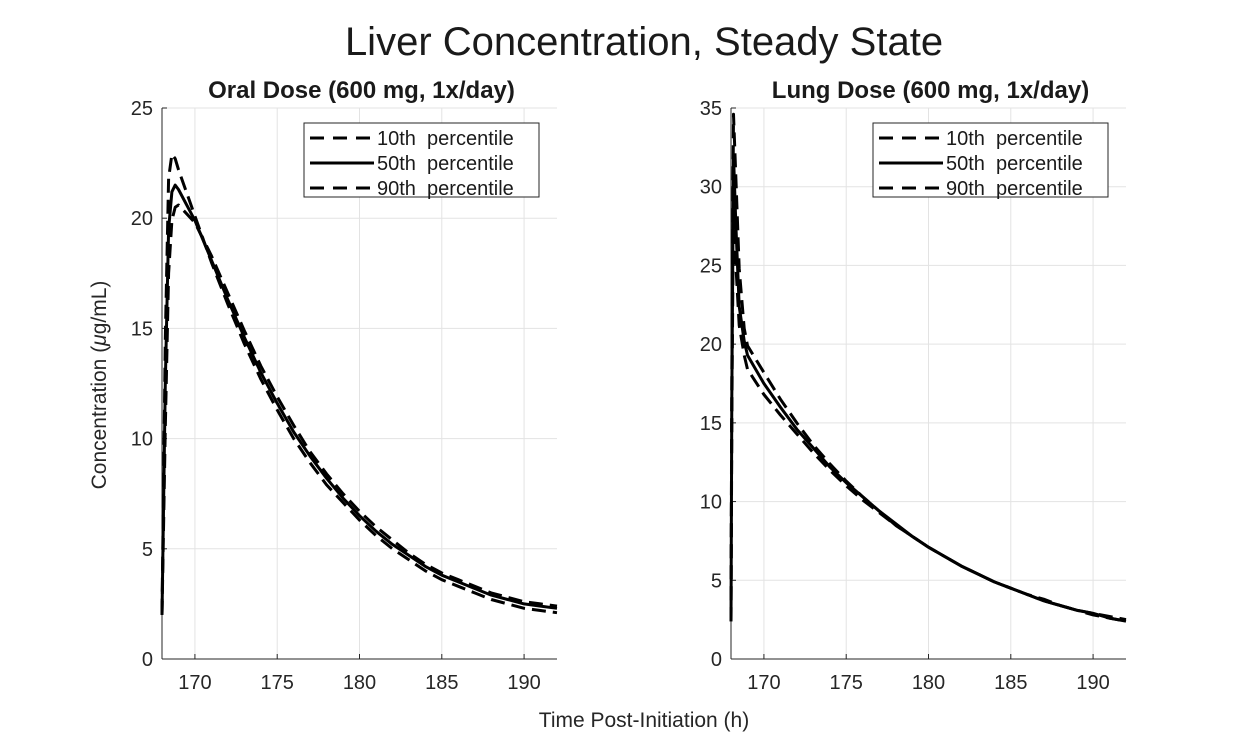  What do you see at coordinates (846, 683) in the screenshot?
I see `lung-x-tick-label: 175` at bounding box center [846, 683].